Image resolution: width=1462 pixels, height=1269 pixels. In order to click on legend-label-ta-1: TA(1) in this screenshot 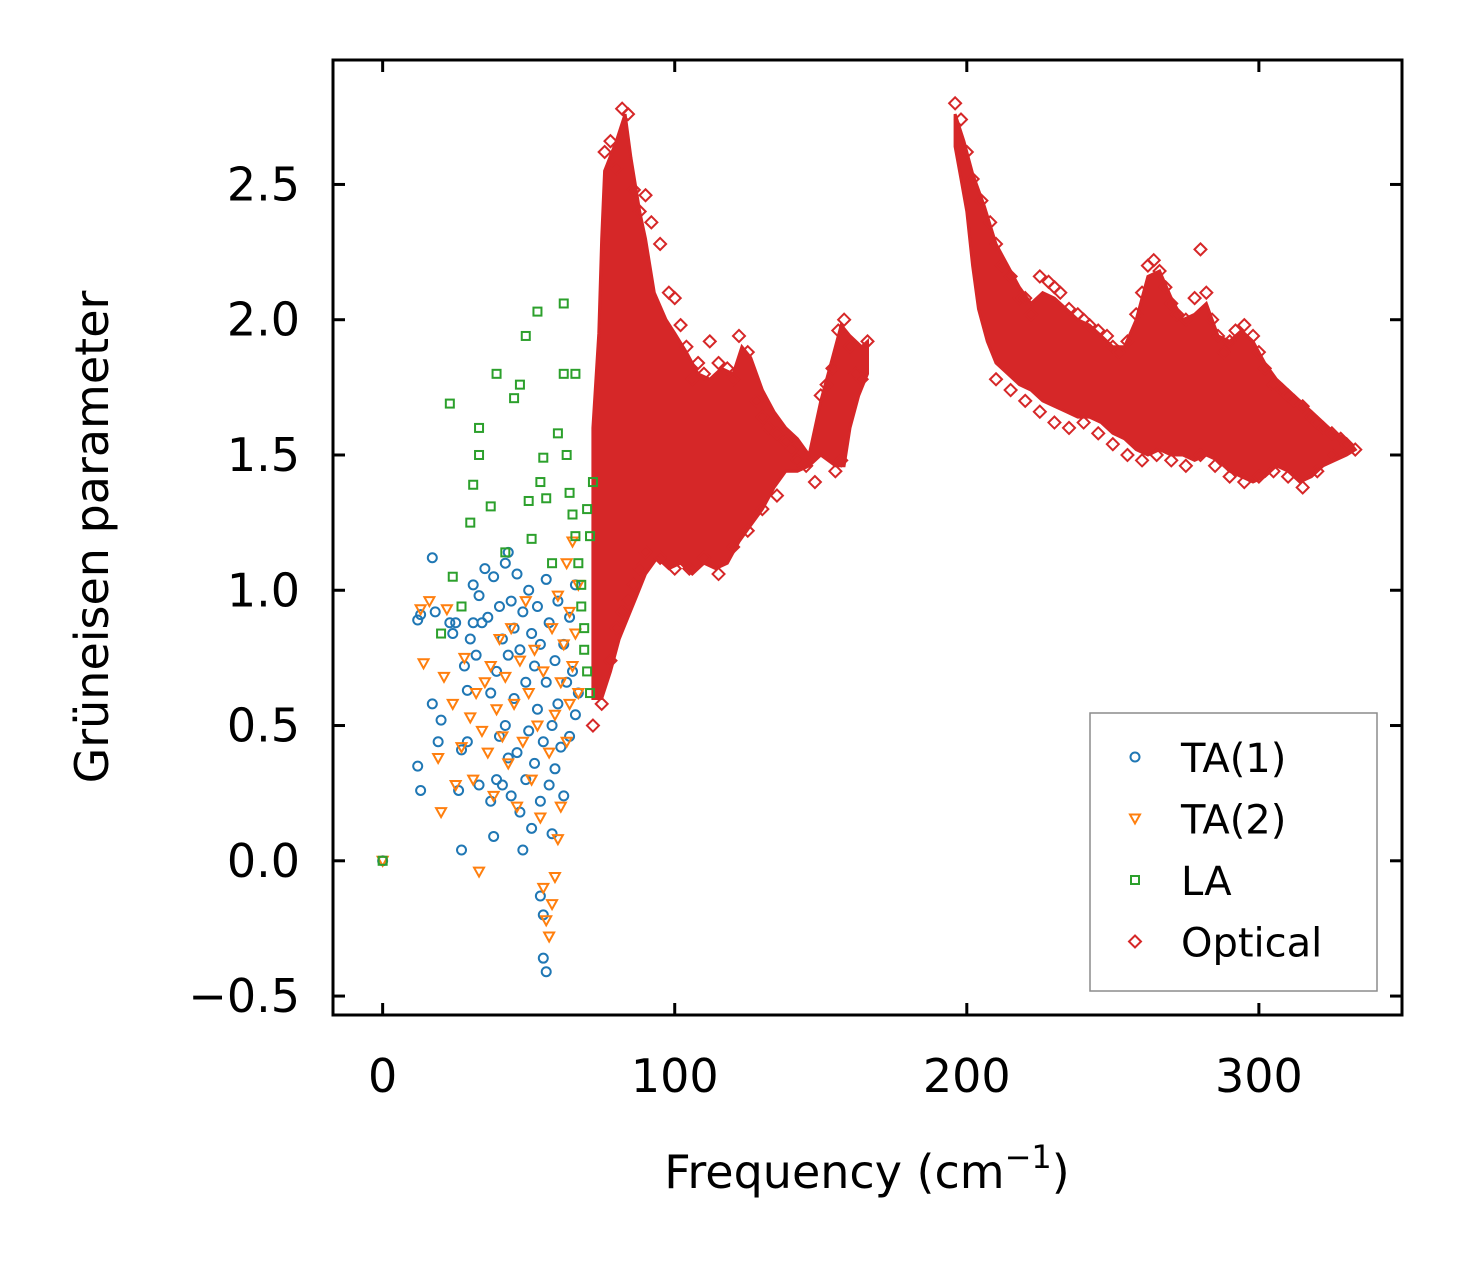, I will do `click(1233, 759)`.